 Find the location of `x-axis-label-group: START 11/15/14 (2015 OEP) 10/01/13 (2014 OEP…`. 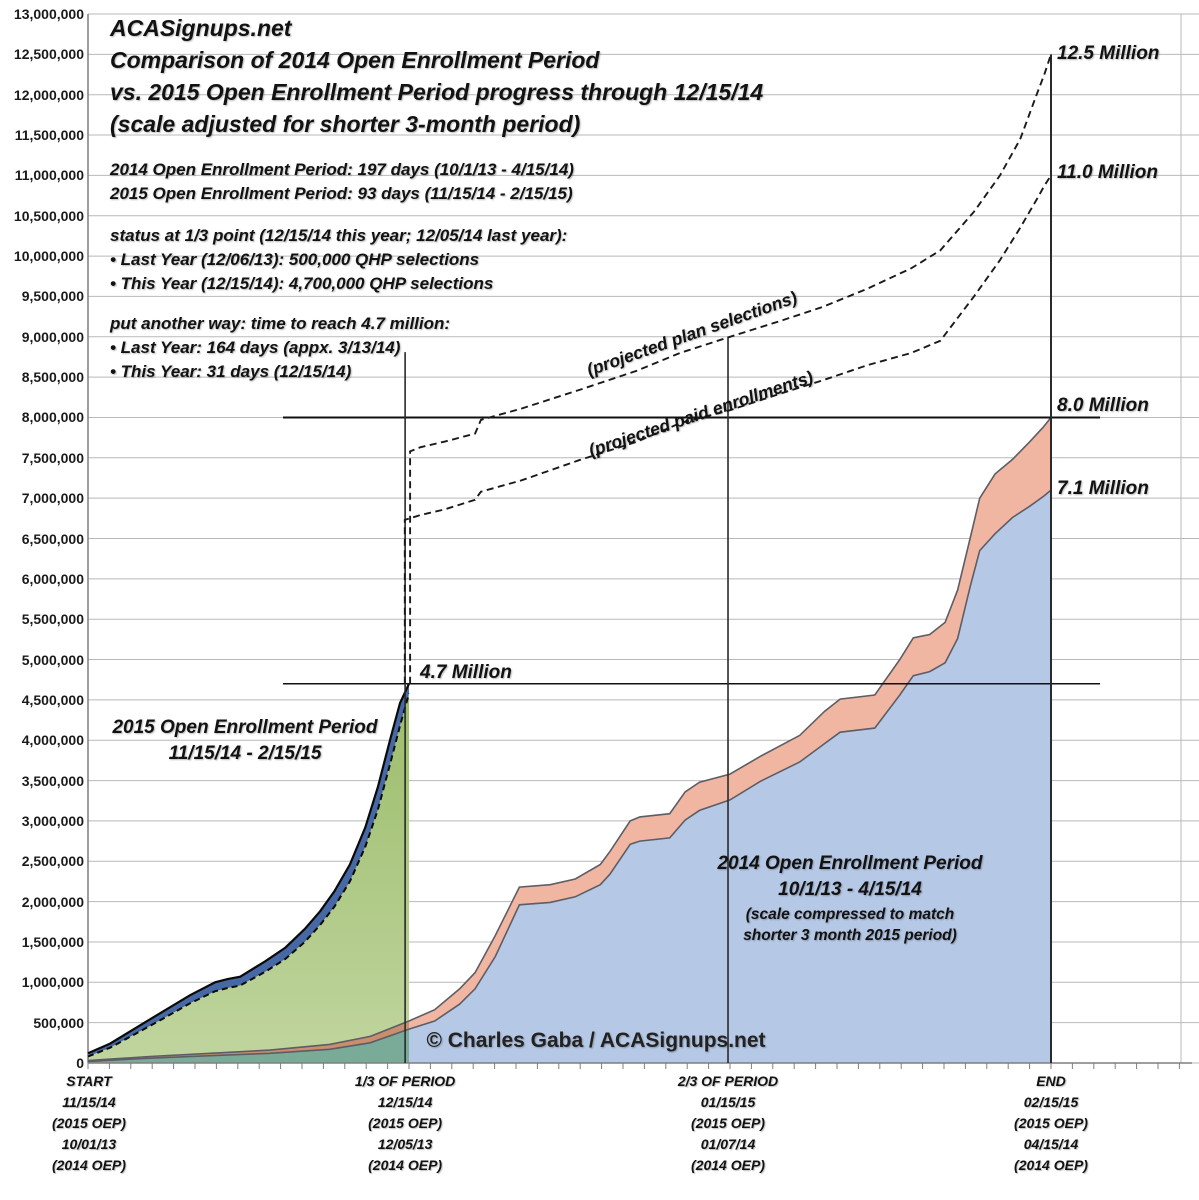

x-axis-label-group: START 11/15/14 (2015 OEP) 10/01/13 (2014 OEP… is located at coordinates (89, 1123).